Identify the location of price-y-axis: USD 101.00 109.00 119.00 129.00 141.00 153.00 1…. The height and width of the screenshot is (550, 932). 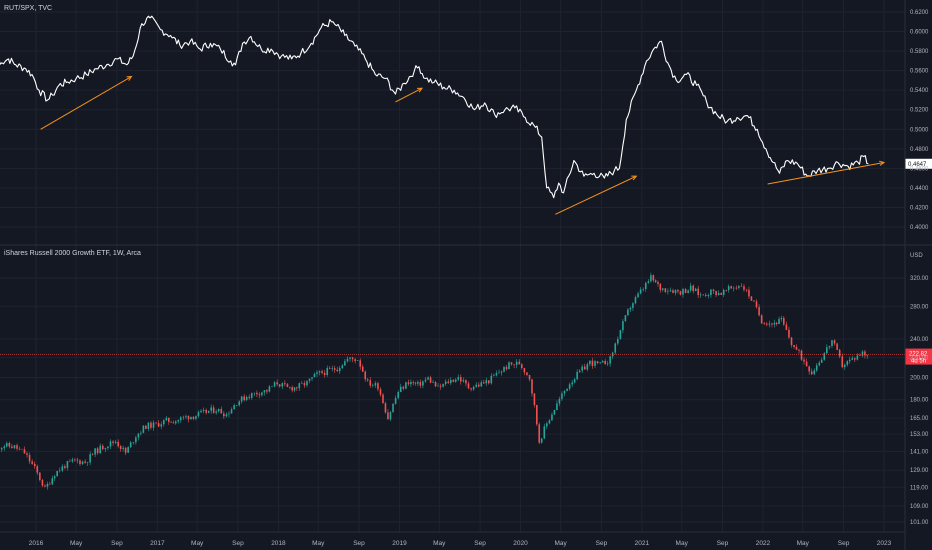
(919, 389).